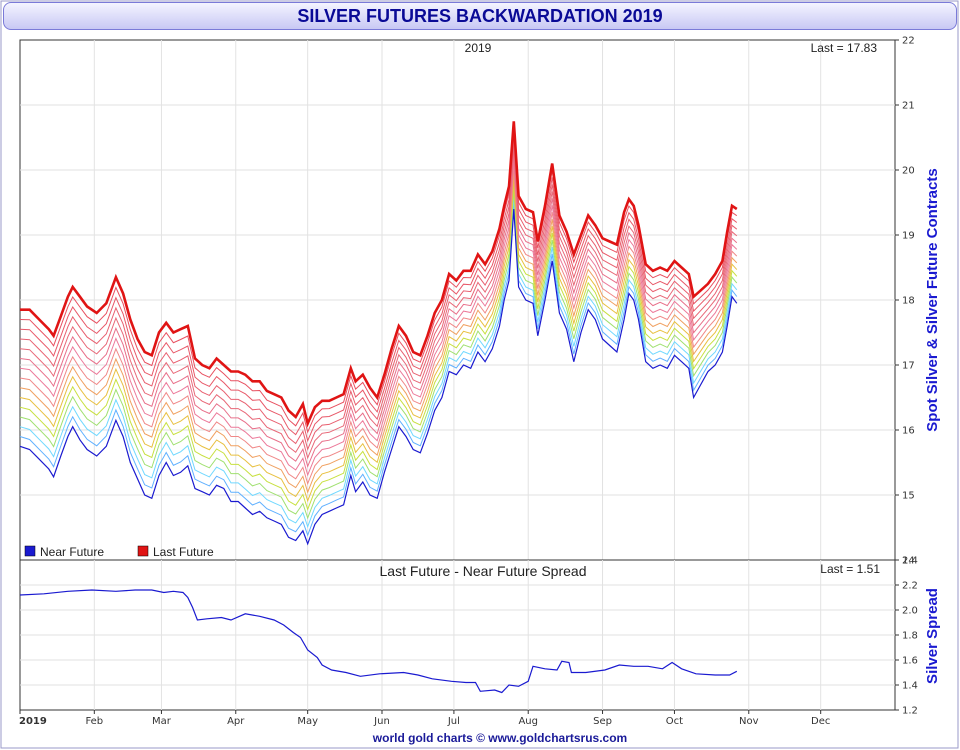 Image resolution: width=960 pixels, height=750 pixels. Describe the element at coordinates (236, 721) in the screenshot. I see `month-label: Apr` at that location.